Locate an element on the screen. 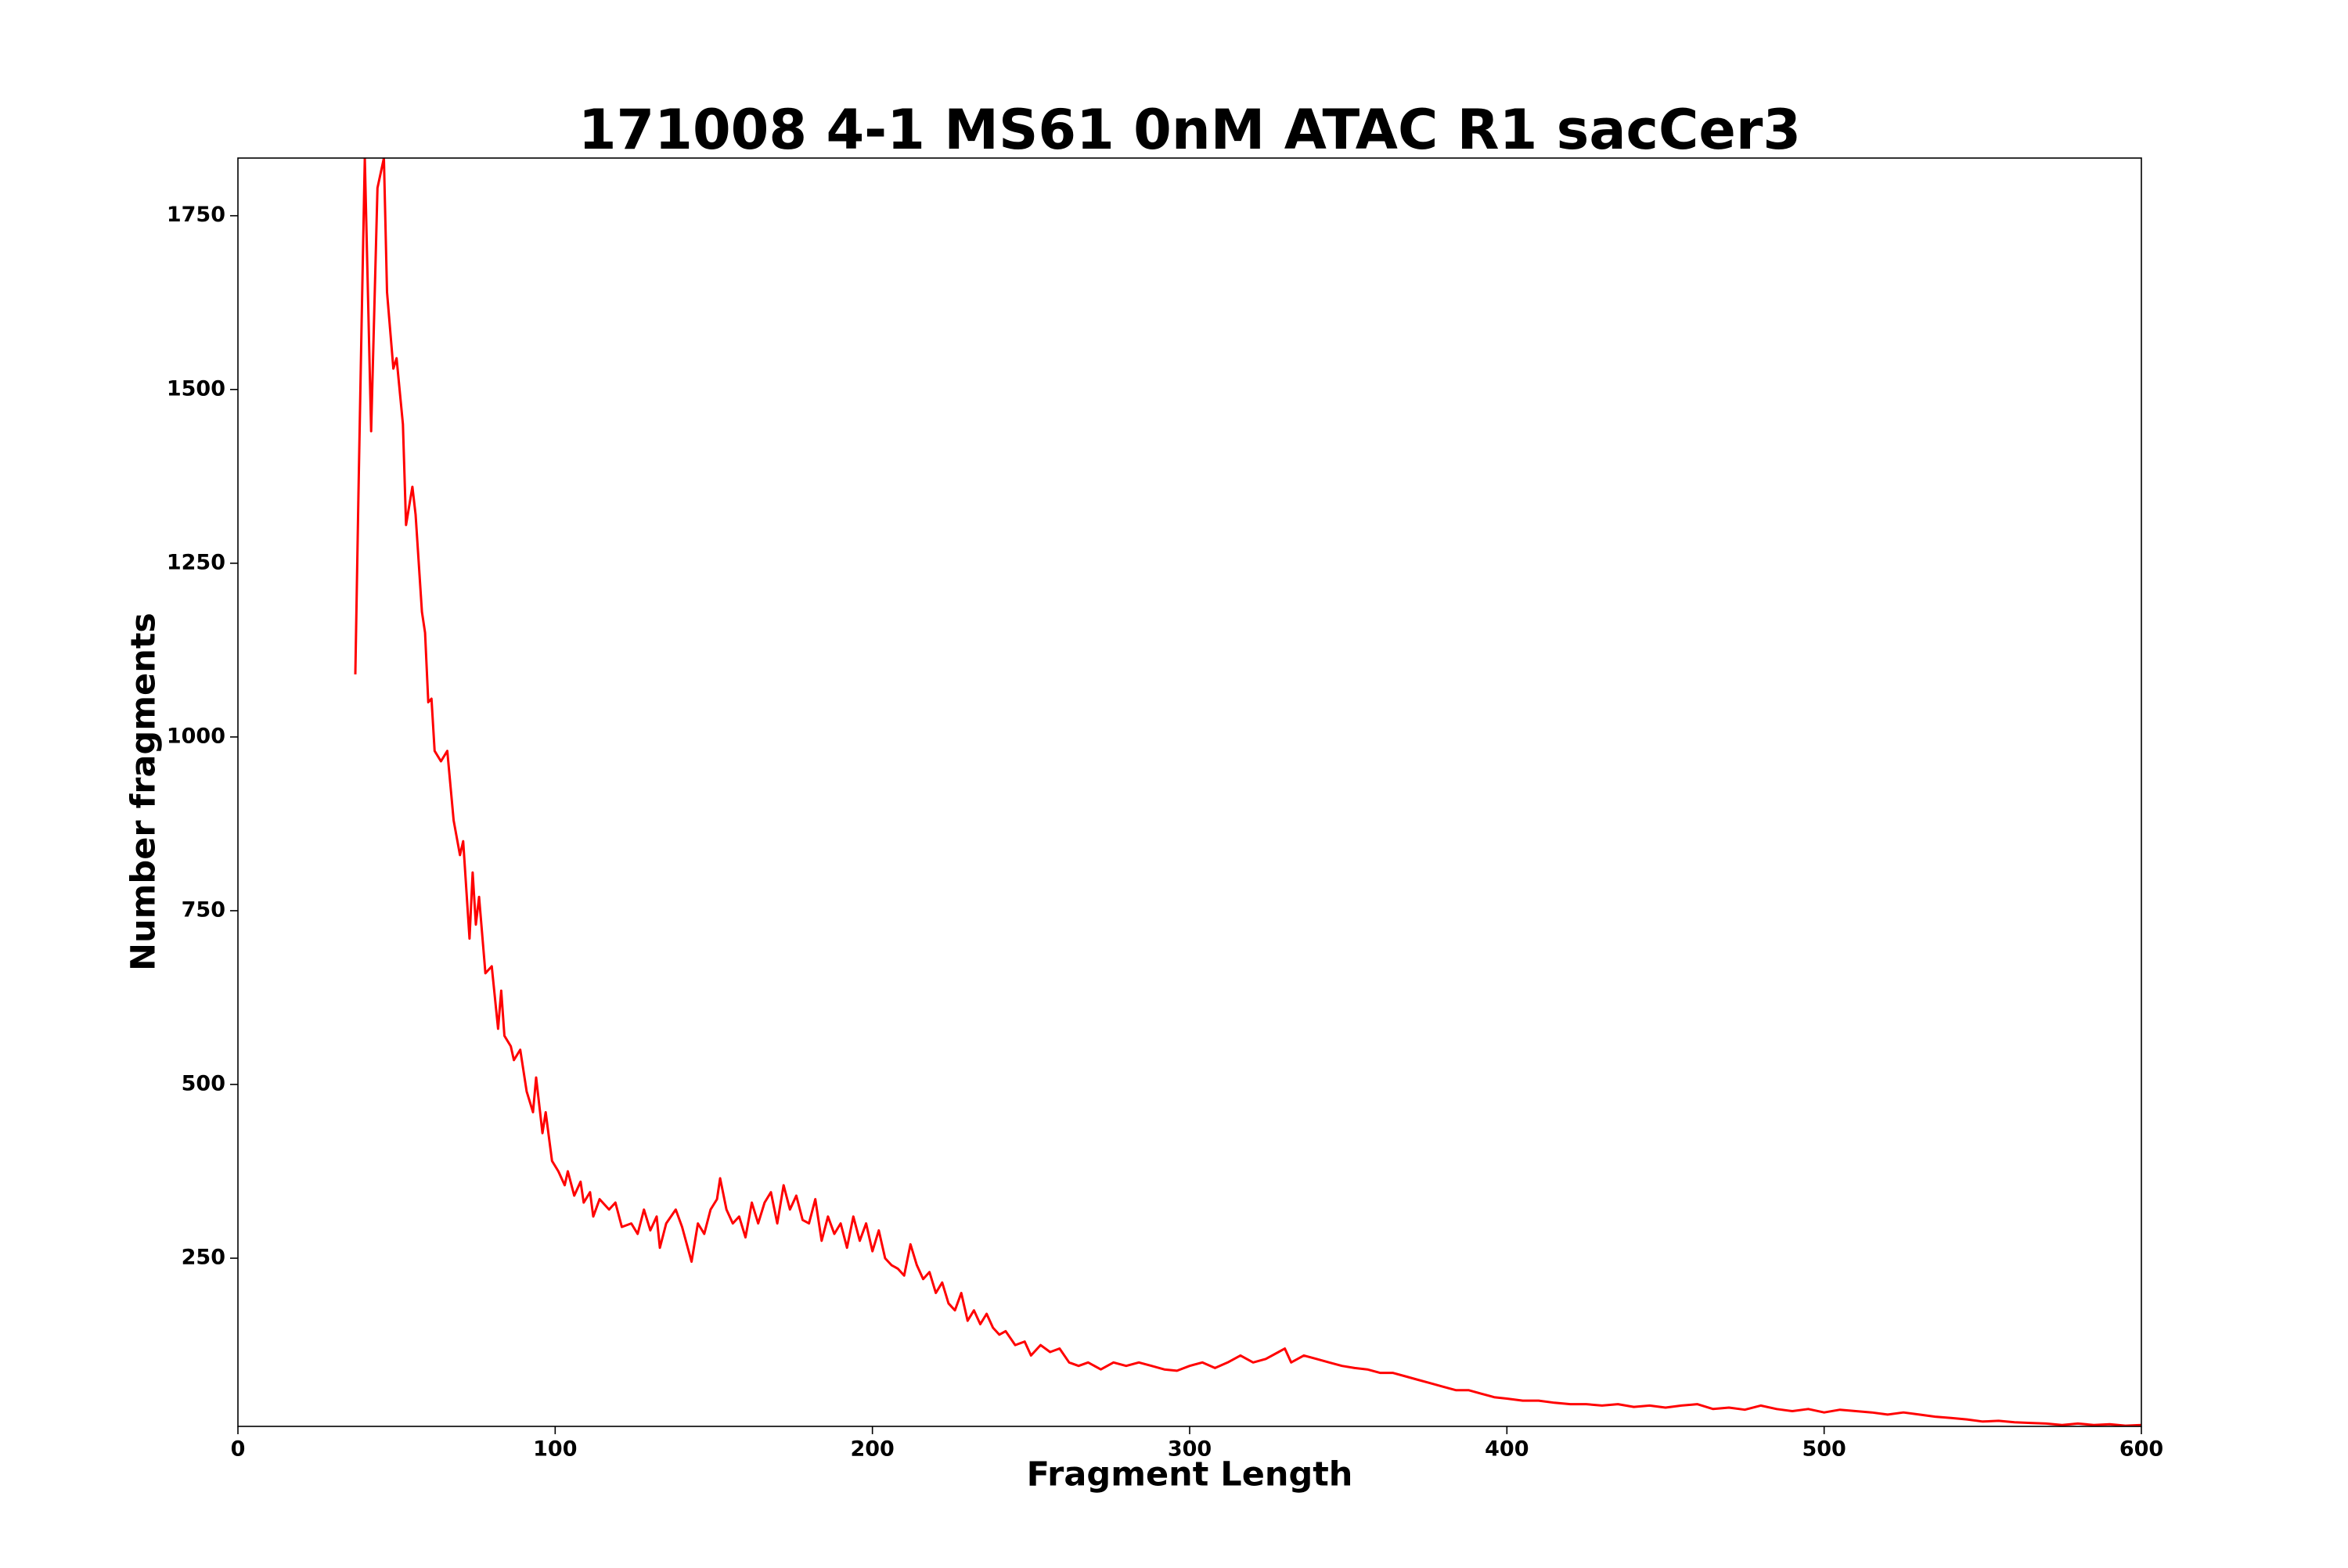 This screenshot has width=2348, height=1568. x-tick-label: 400 is located at coordinates (1507, 1450).